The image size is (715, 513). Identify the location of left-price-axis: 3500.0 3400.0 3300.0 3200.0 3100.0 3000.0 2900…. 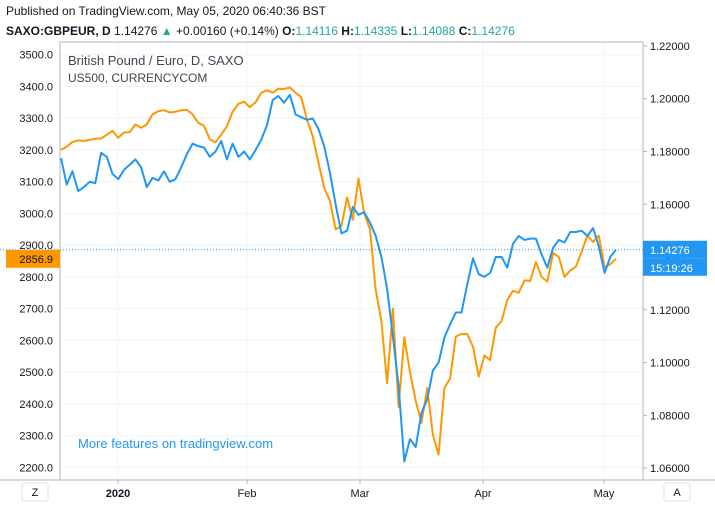
(33, 262).